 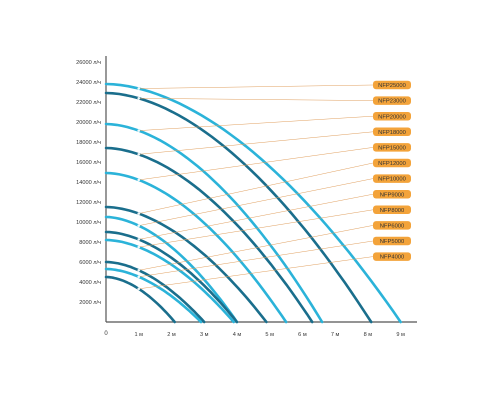 I want to click on series-label: NFP15000, so click(x=392, y=149).